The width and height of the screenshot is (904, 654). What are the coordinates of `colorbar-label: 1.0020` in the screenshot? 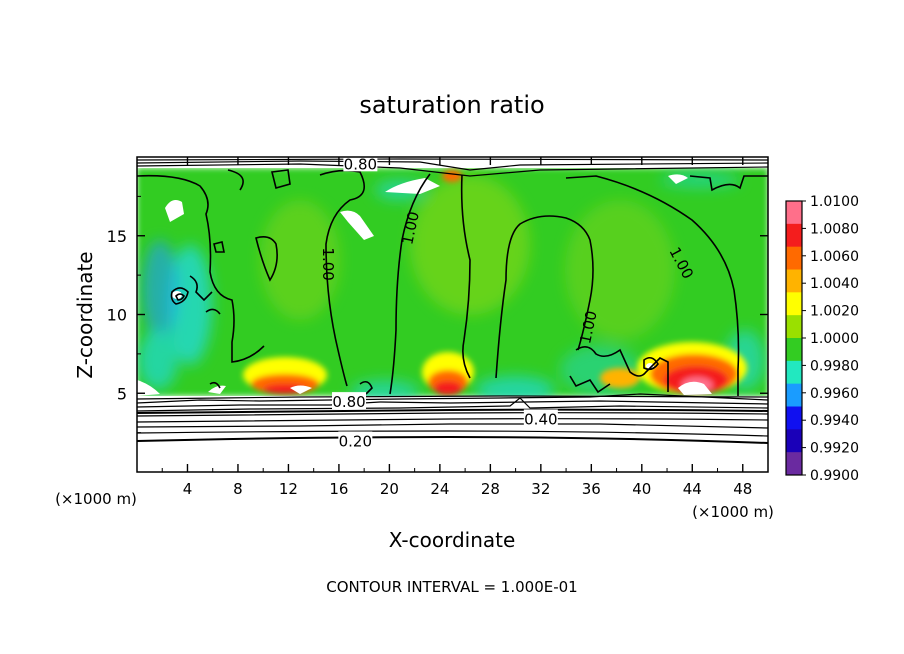 It's located at (834, 312).